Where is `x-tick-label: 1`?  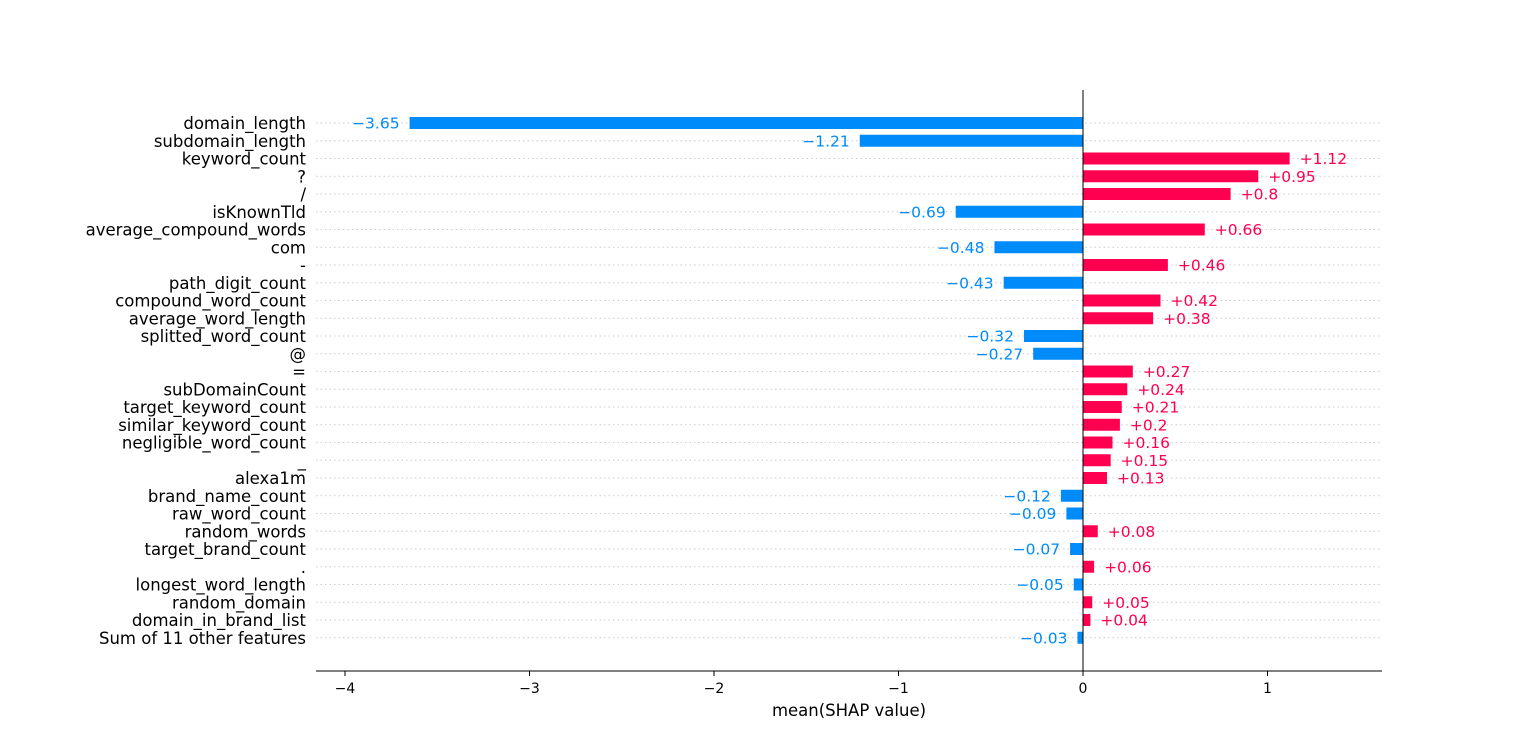
x-tick-label: 1 is located at coordinates (1267, 689).